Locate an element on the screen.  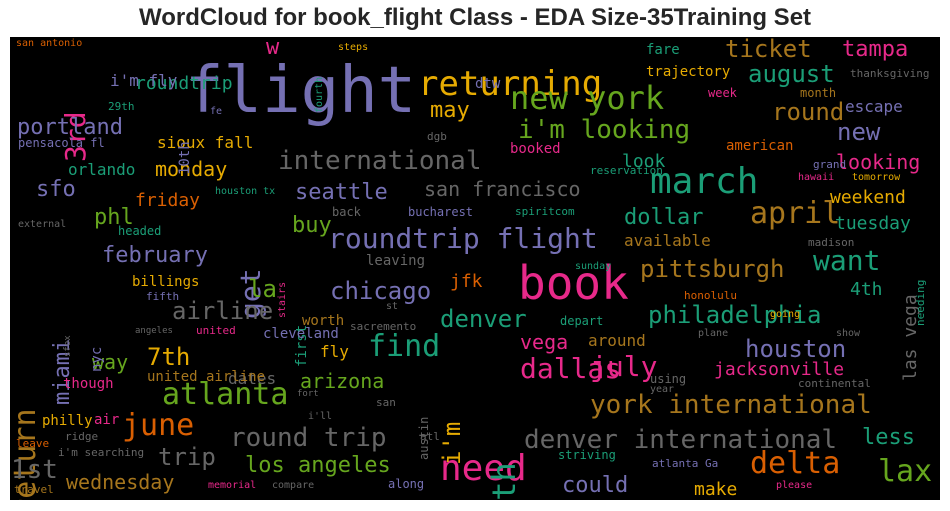
word-ridge: ridge is located at coordinates (82, 436).